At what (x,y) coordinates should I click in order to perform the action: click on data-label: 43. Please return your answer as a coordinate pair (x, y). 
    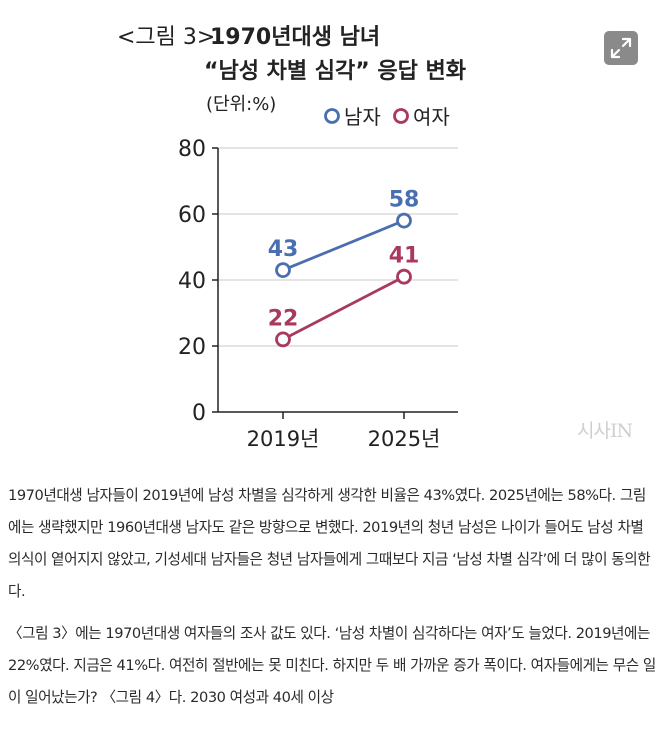
    Looking at the image, I should click on (283, 249).